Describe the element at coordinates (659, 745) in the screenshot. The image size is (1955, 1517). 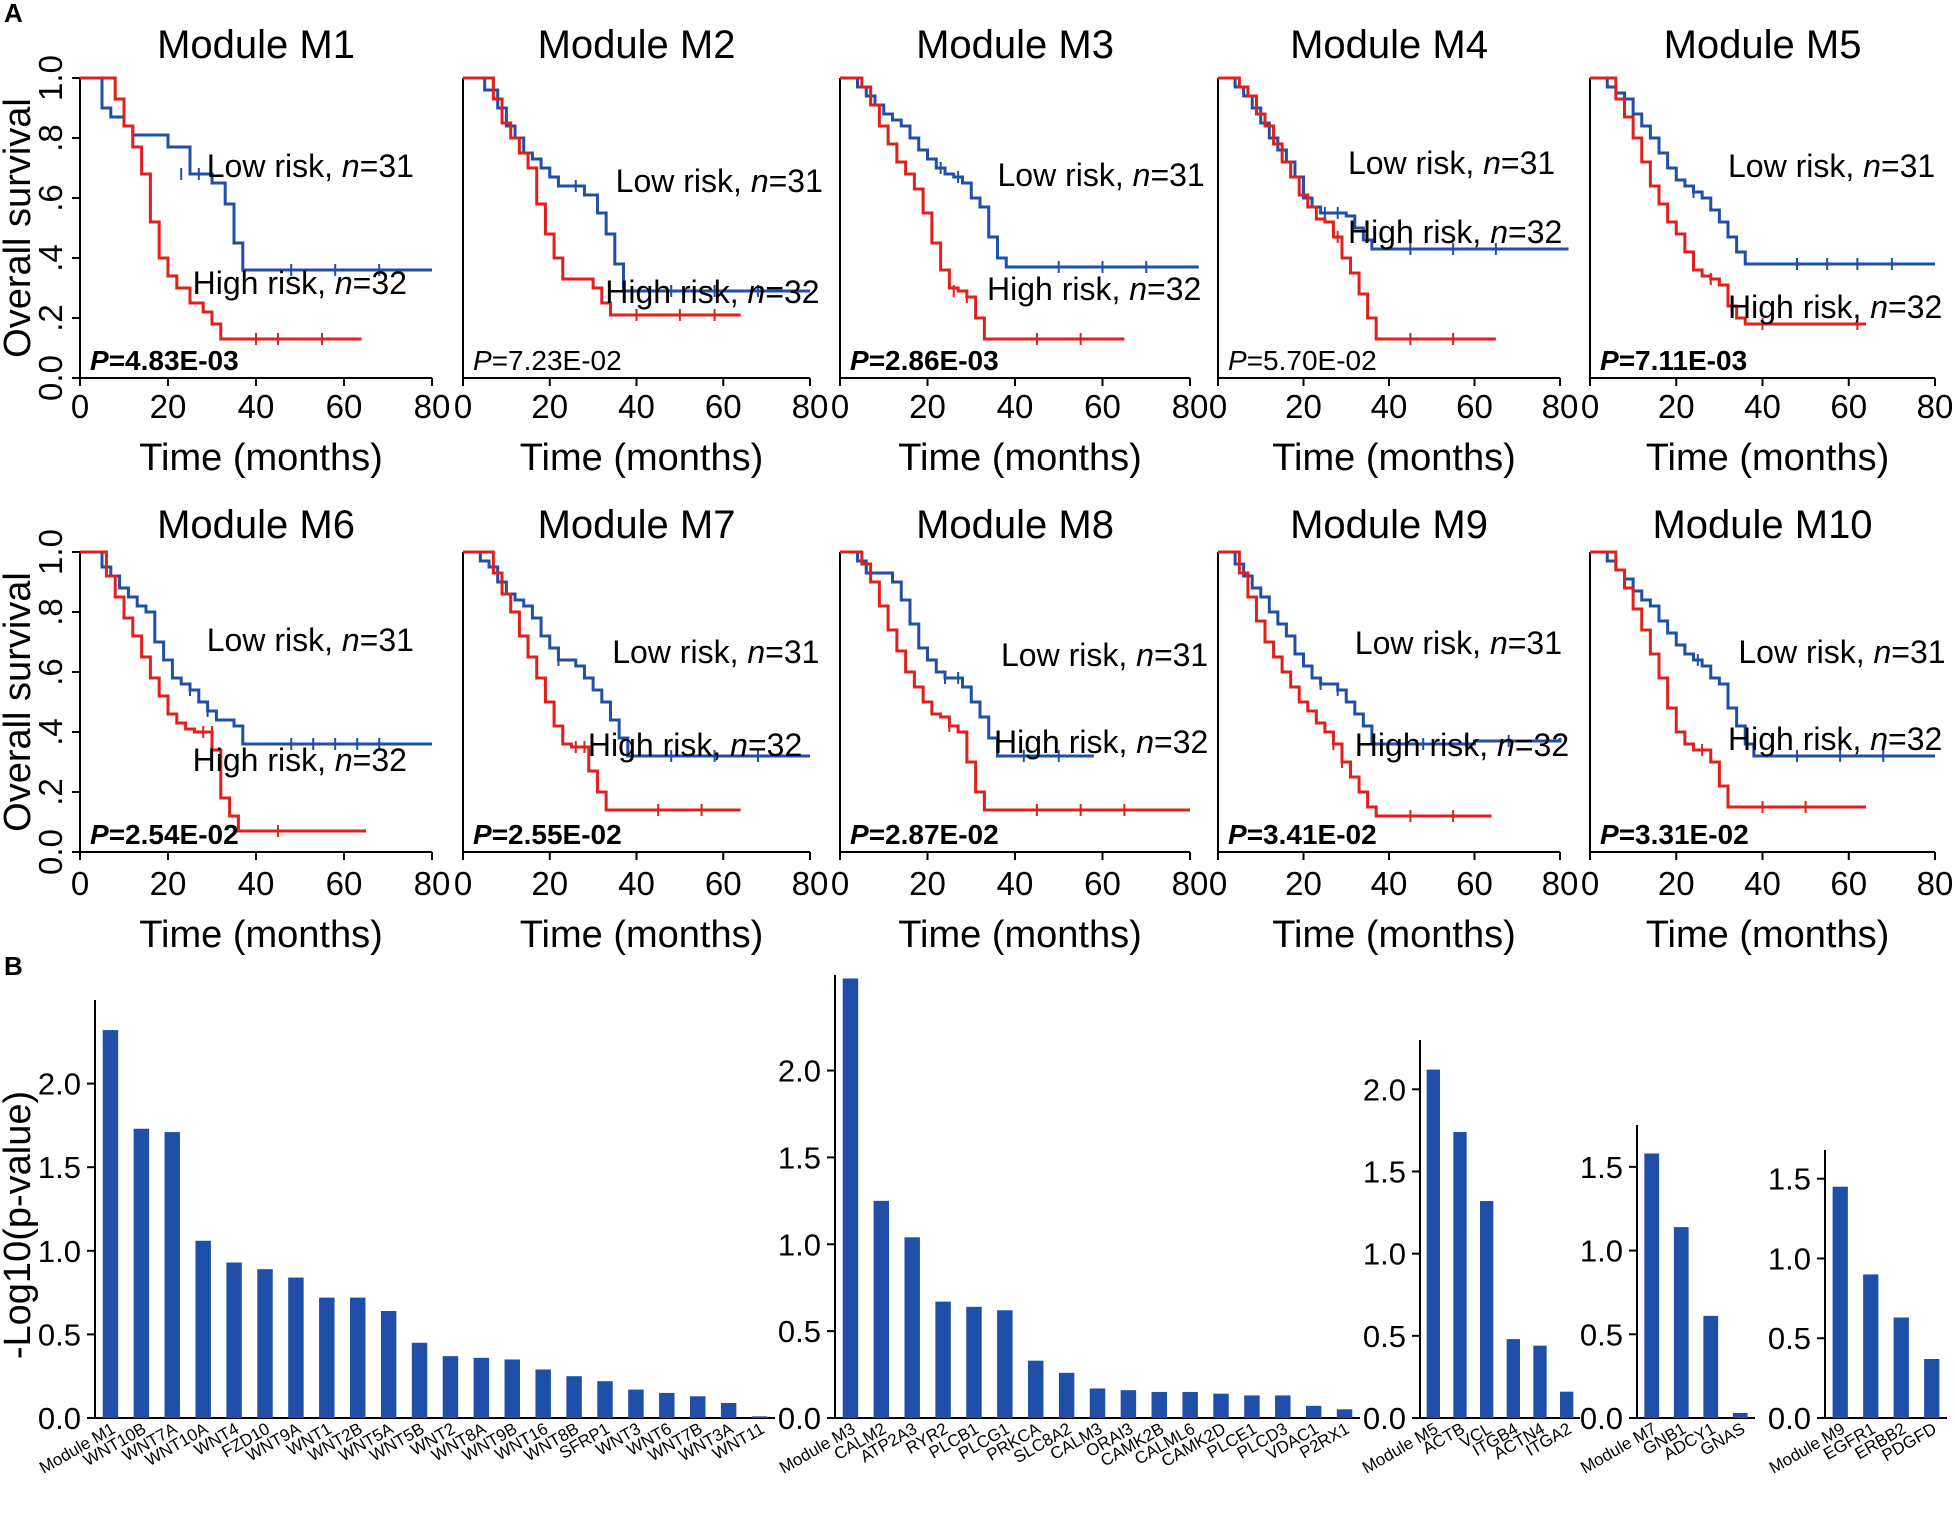
I see `risk-group-text: High risk,` at that location.